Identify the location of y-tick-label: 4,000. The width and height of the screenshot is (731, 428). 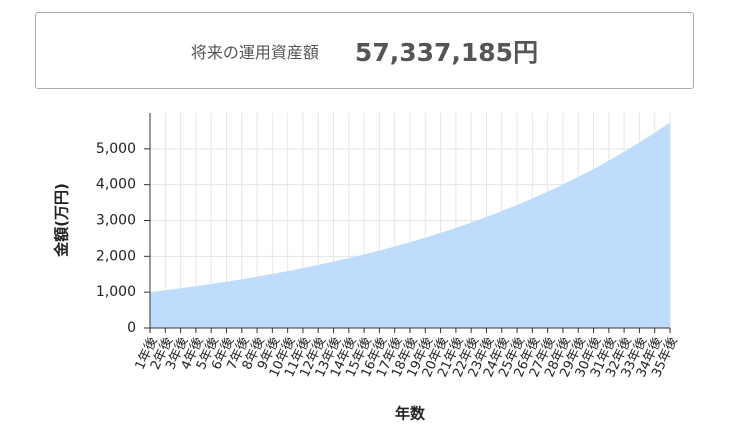
(116, 185).